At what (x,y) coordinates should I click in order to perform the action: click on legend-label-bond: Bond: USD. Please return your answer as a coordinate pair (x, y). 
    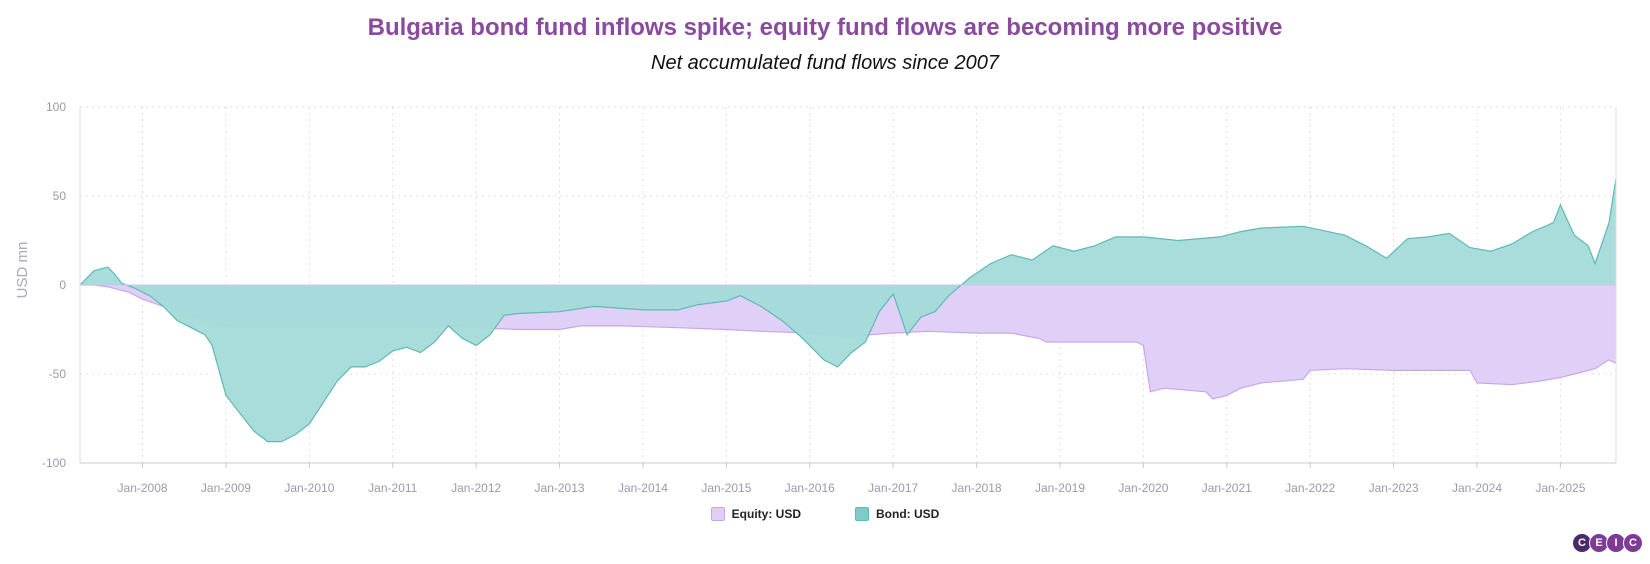
    Looking at the image, I should click on (908, 514).